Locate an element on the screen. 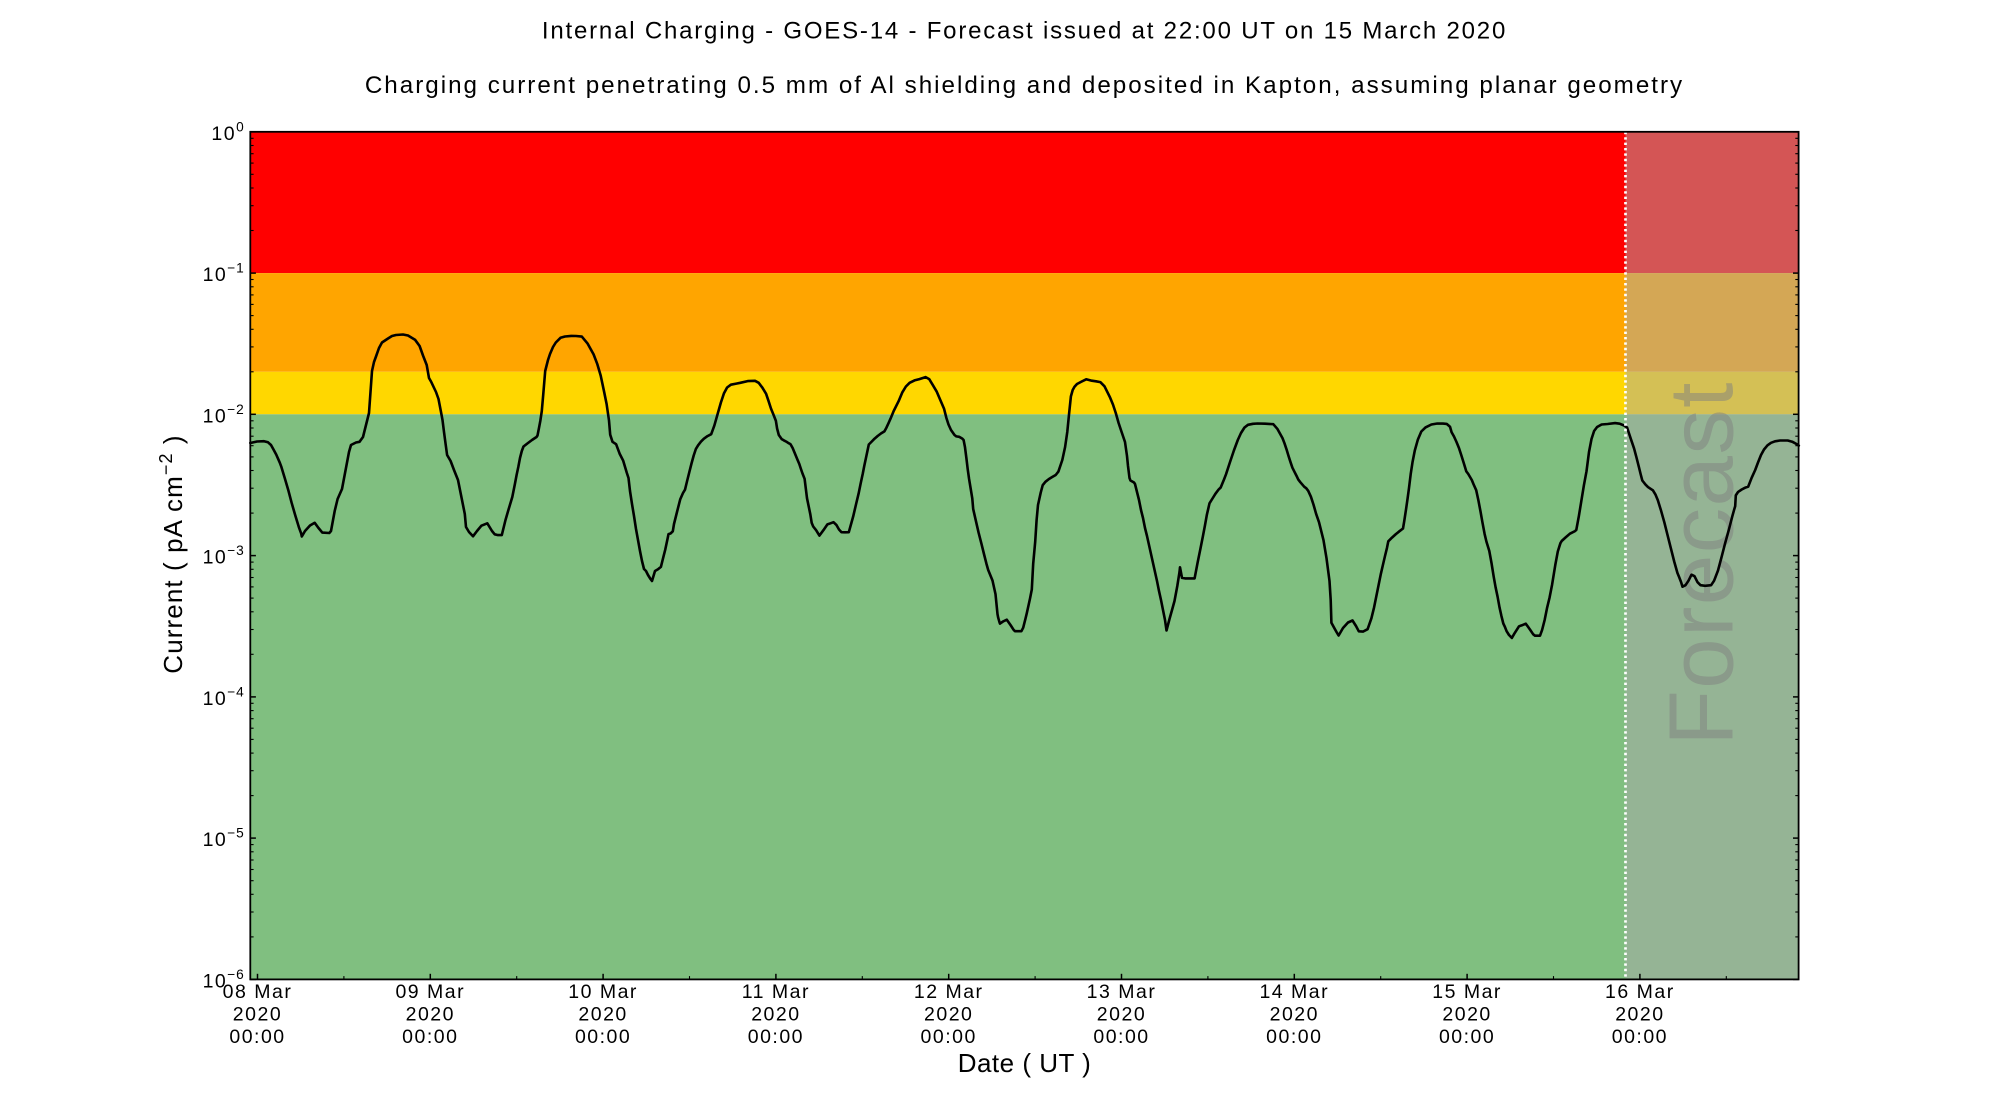  svg-text: 10⁰ is located at coordinates (227, 132).